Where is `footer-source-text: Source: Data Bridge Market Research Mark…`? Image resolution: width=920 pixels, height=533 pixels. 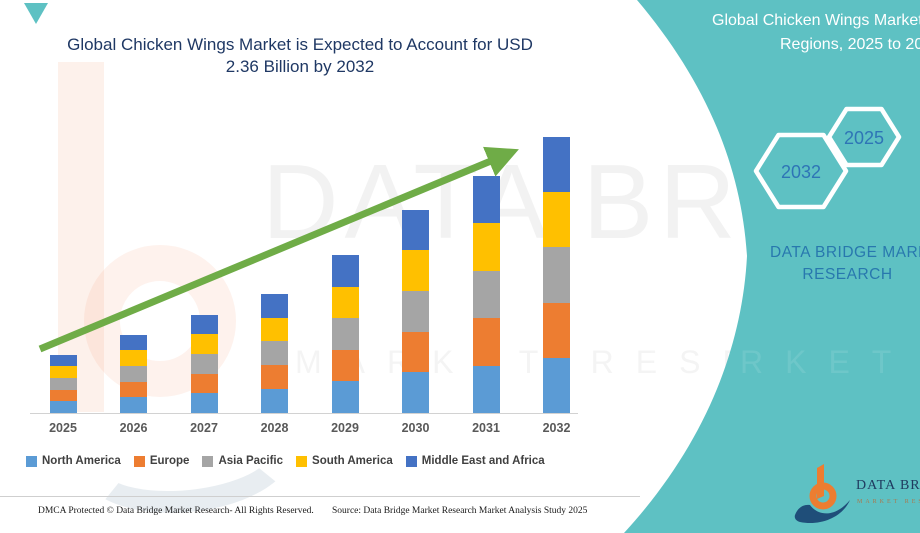 footer-source-text: Source: Data Bridge Market Research Mark… is located at coordinates (460, 511).